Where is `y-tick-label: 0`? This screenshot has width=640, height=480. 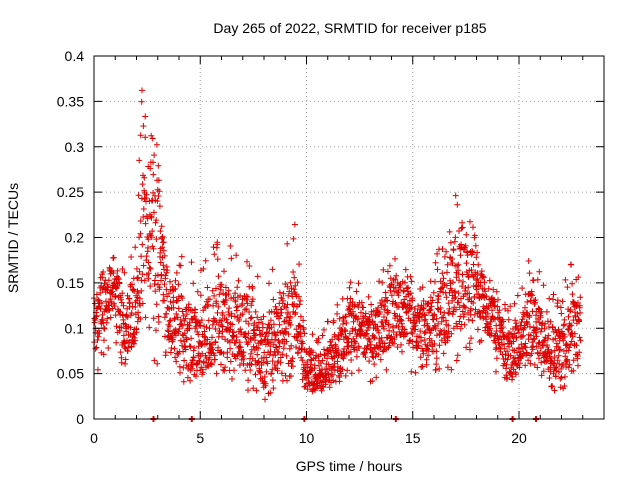 y-tick-label: 0 is located at coordinates (80, 419).